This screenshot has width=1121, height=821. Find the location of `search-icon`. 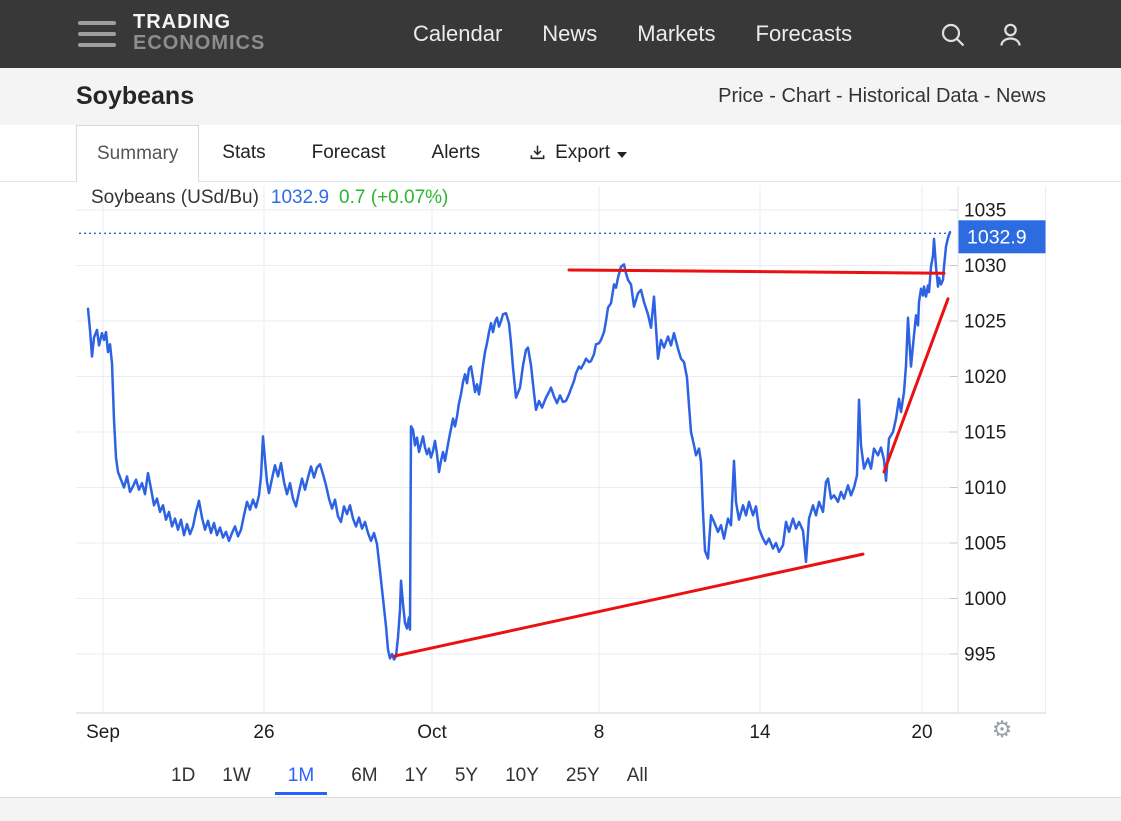

search-icon is located at coordinates (953, 35).